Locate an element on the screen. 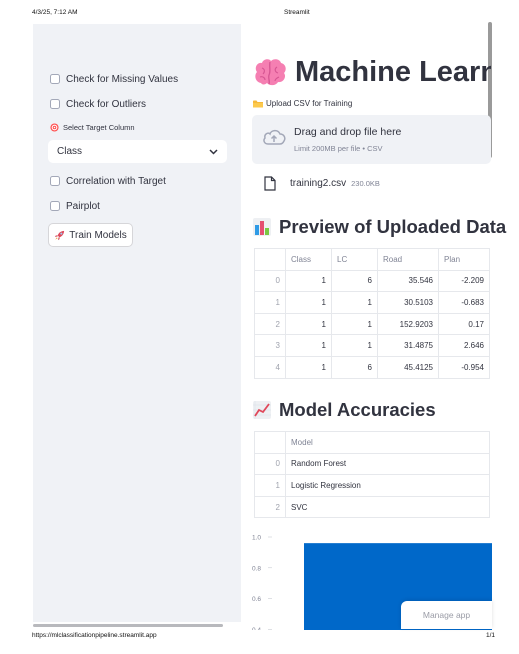 The image size is (519, 654). column-header: Model is located at coordinates (387, 442).